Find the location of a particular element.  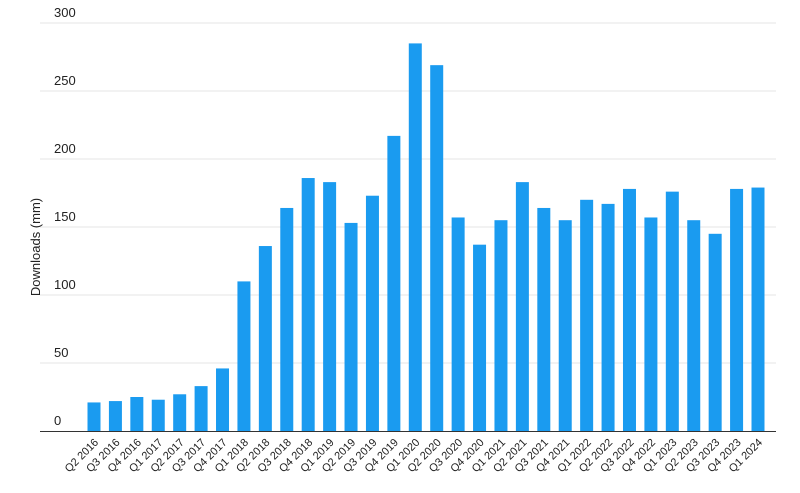

y-tick-label: 0 is located at coordinates (57, 420).